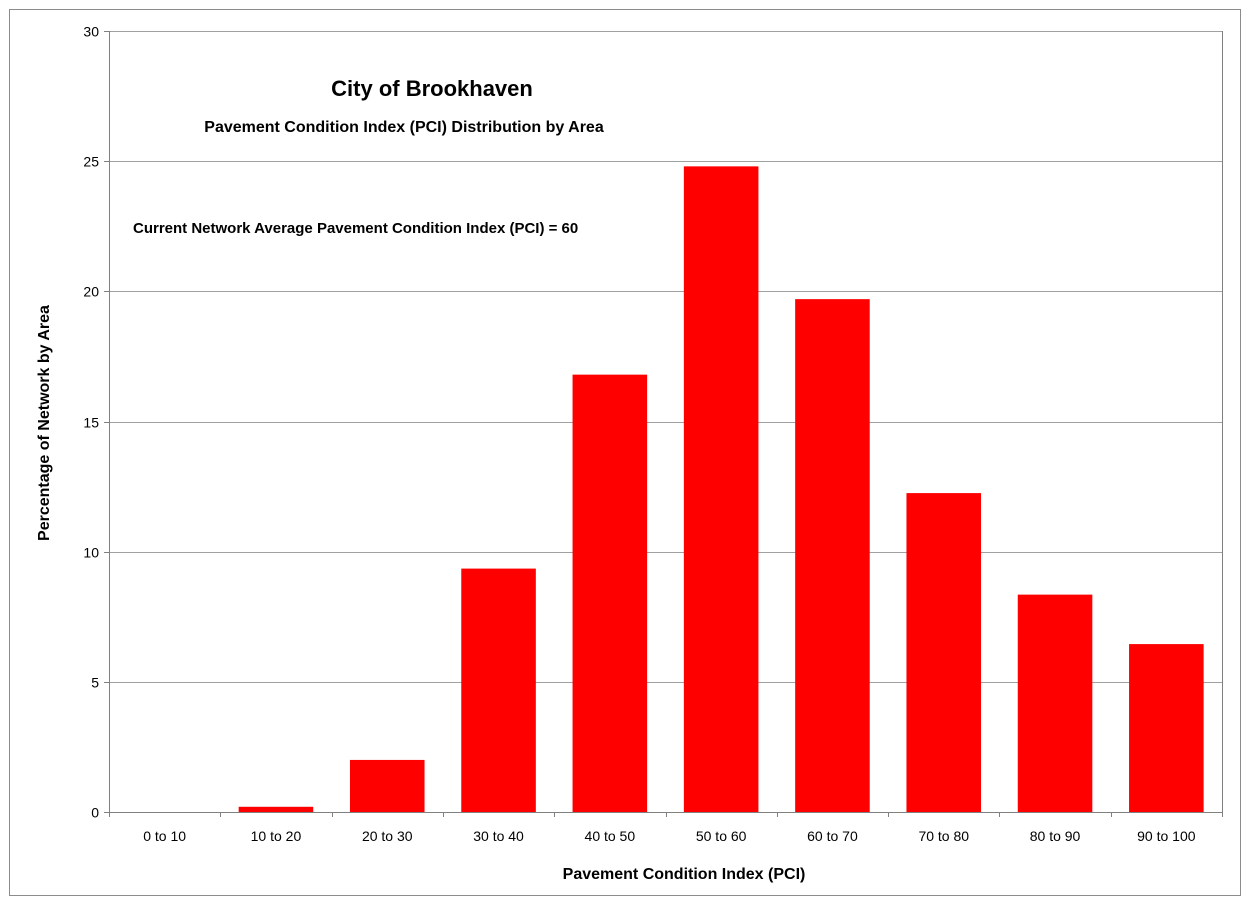  Describe the element at coordinates (91, 32) in the screenshot. I see `y-tick-label: 30` at that location.